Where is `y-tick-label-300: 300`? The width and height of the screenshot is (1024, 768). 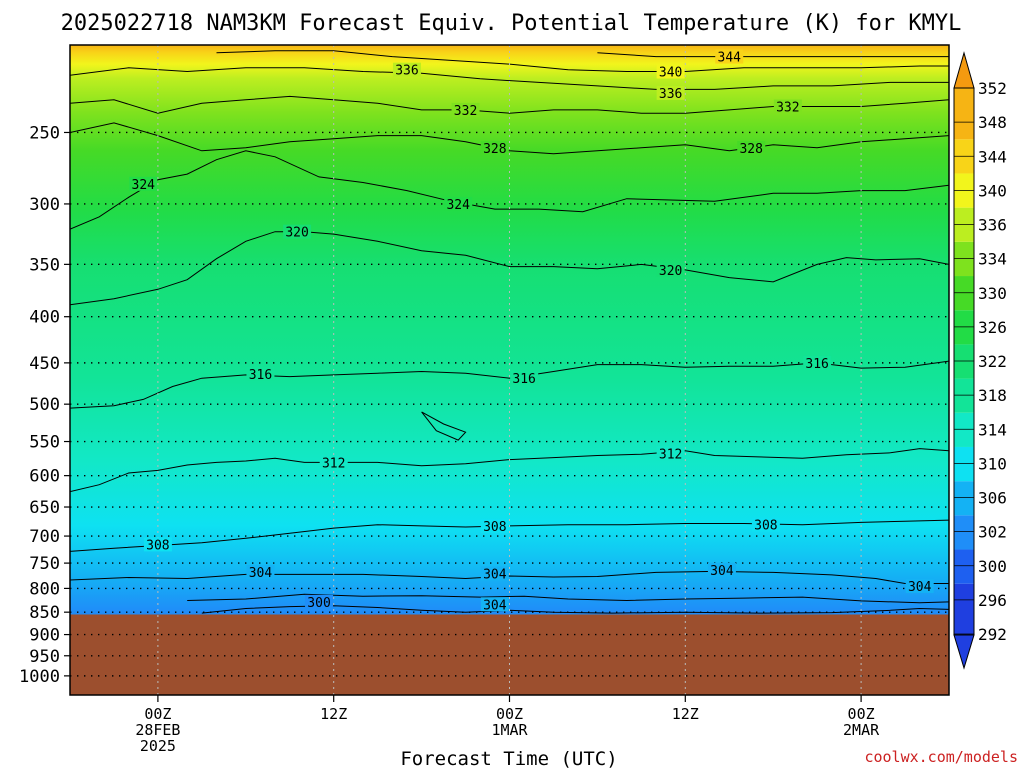
y-tick-label-300: 300 is located at coordinates (44, 205).